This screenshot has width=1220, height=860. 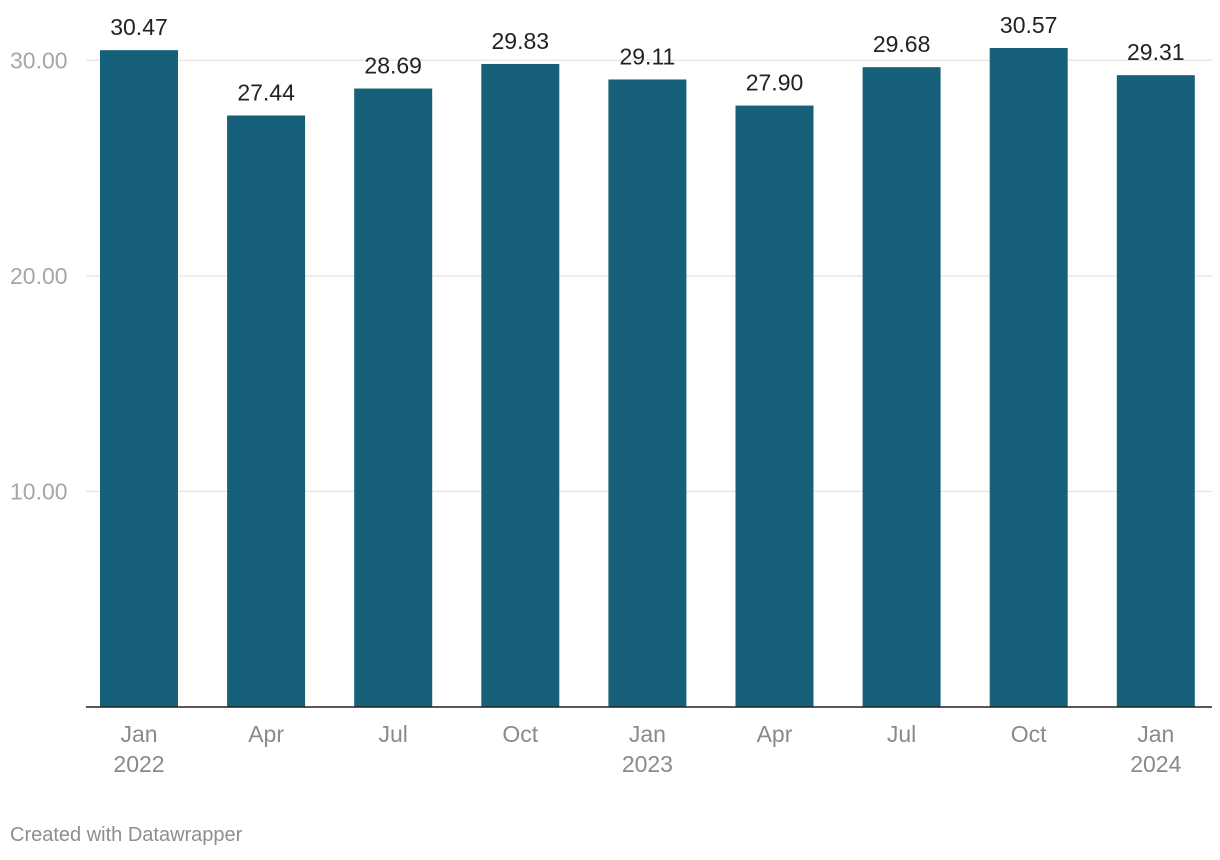 What do you see at coordinates (775, 83) in the screenshot?
I see `bar-value-label: 27.90` at bounding box center [775, 83].